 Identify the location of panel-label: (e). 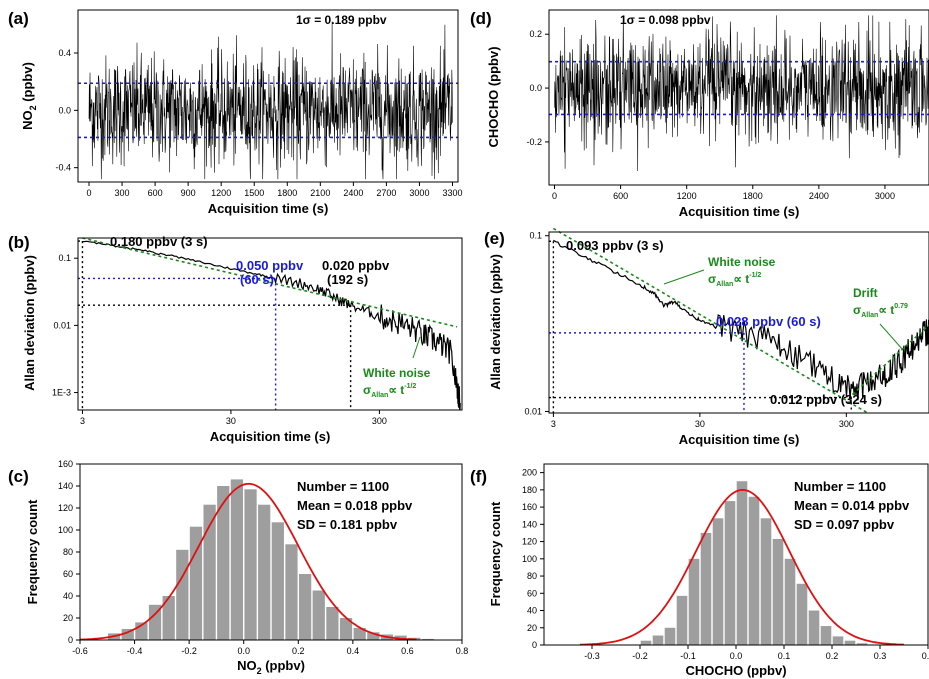
(494, 238).